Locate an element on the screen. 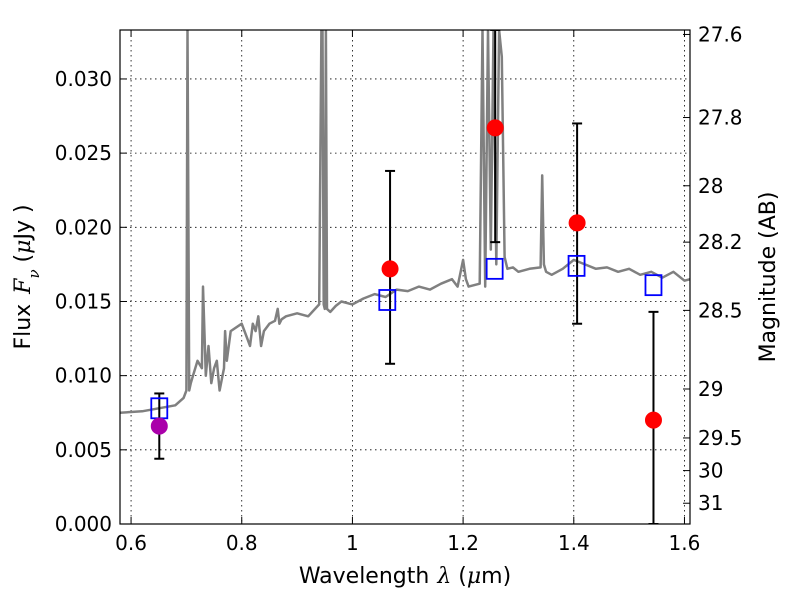  x-axis-title-text: Wavelength is located at coordinates (364, 576).